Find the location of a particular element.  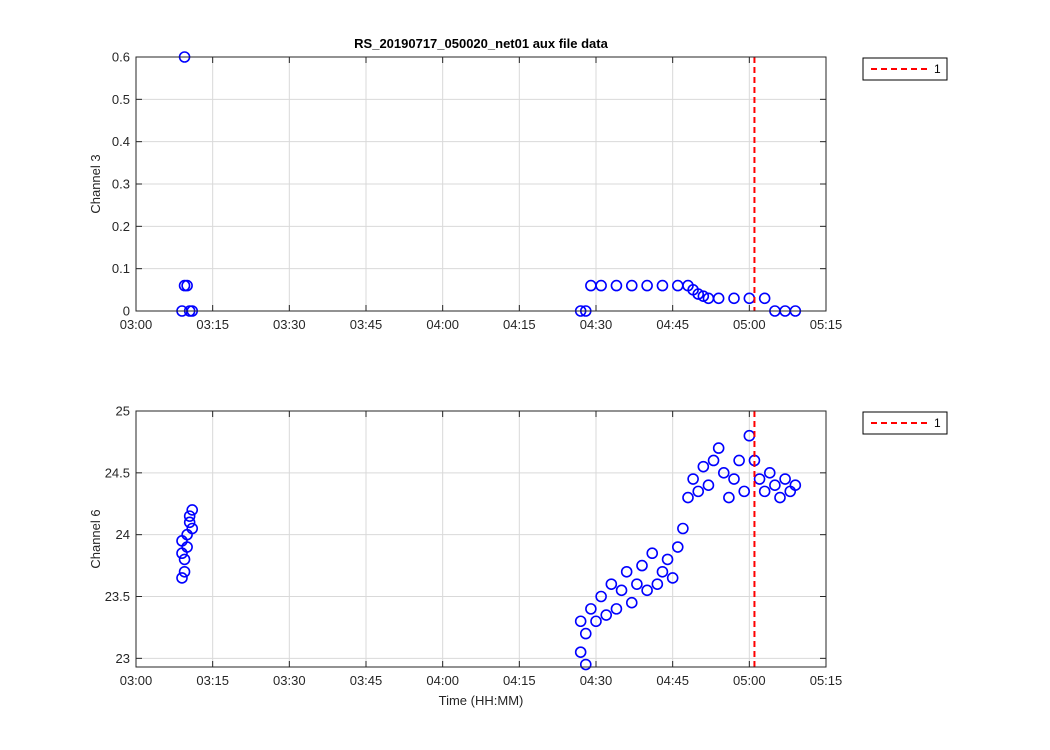

y-tick-label: 23.5 is located at coordinates (117, 596).